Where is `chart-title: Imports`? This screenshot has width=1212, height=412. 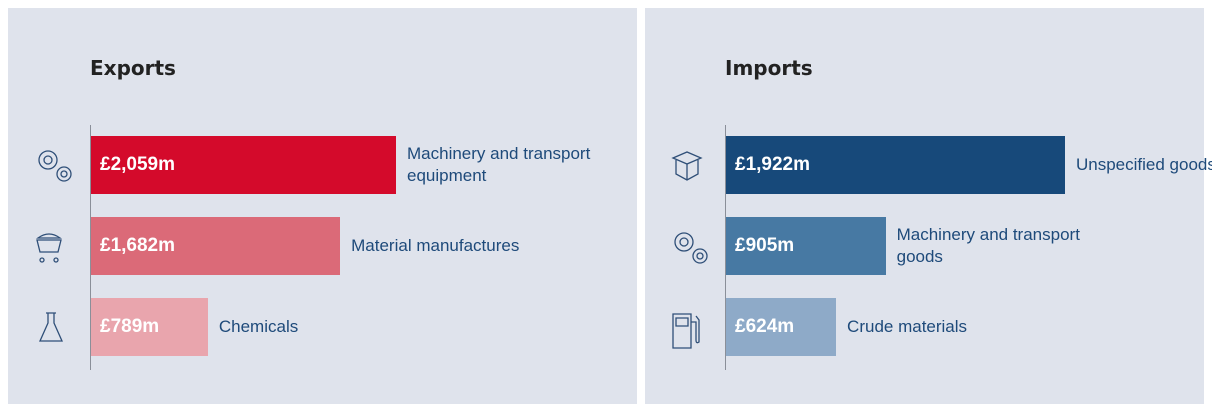 chart-title: Imports is located at coordinates (769, 68).